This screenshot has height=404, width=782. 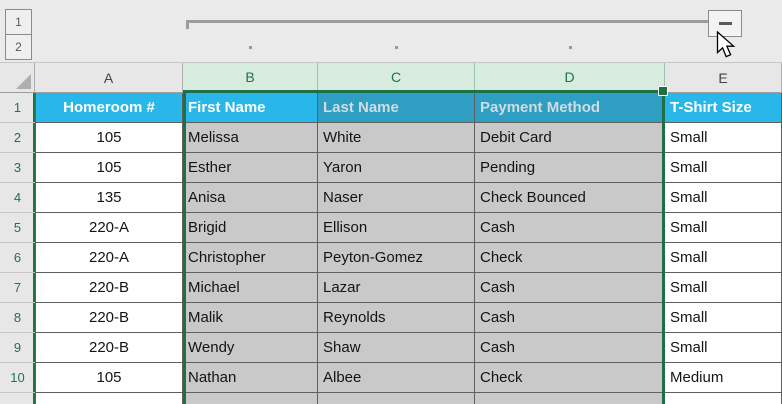 I want to click on outline-dot-column-c, so click(x=396, y=47).